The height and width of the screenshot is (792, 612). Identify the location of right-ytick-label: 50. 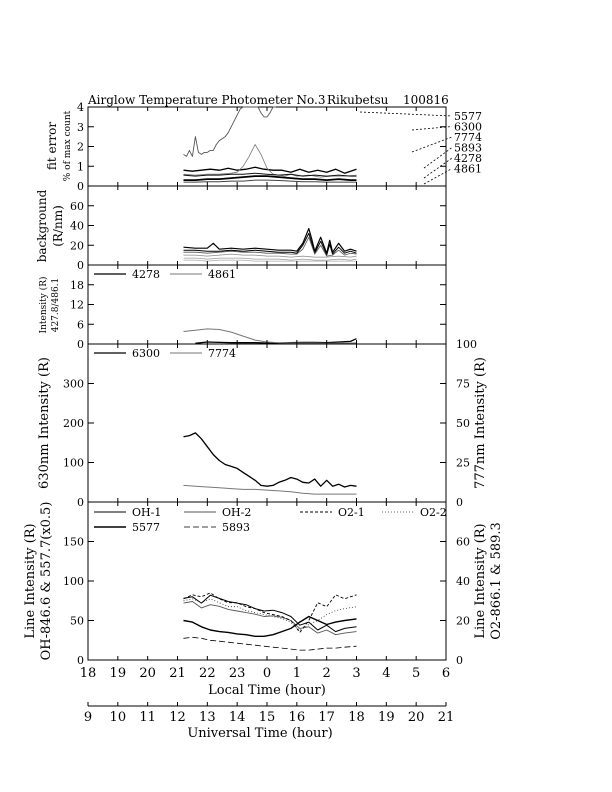
(463, 423).